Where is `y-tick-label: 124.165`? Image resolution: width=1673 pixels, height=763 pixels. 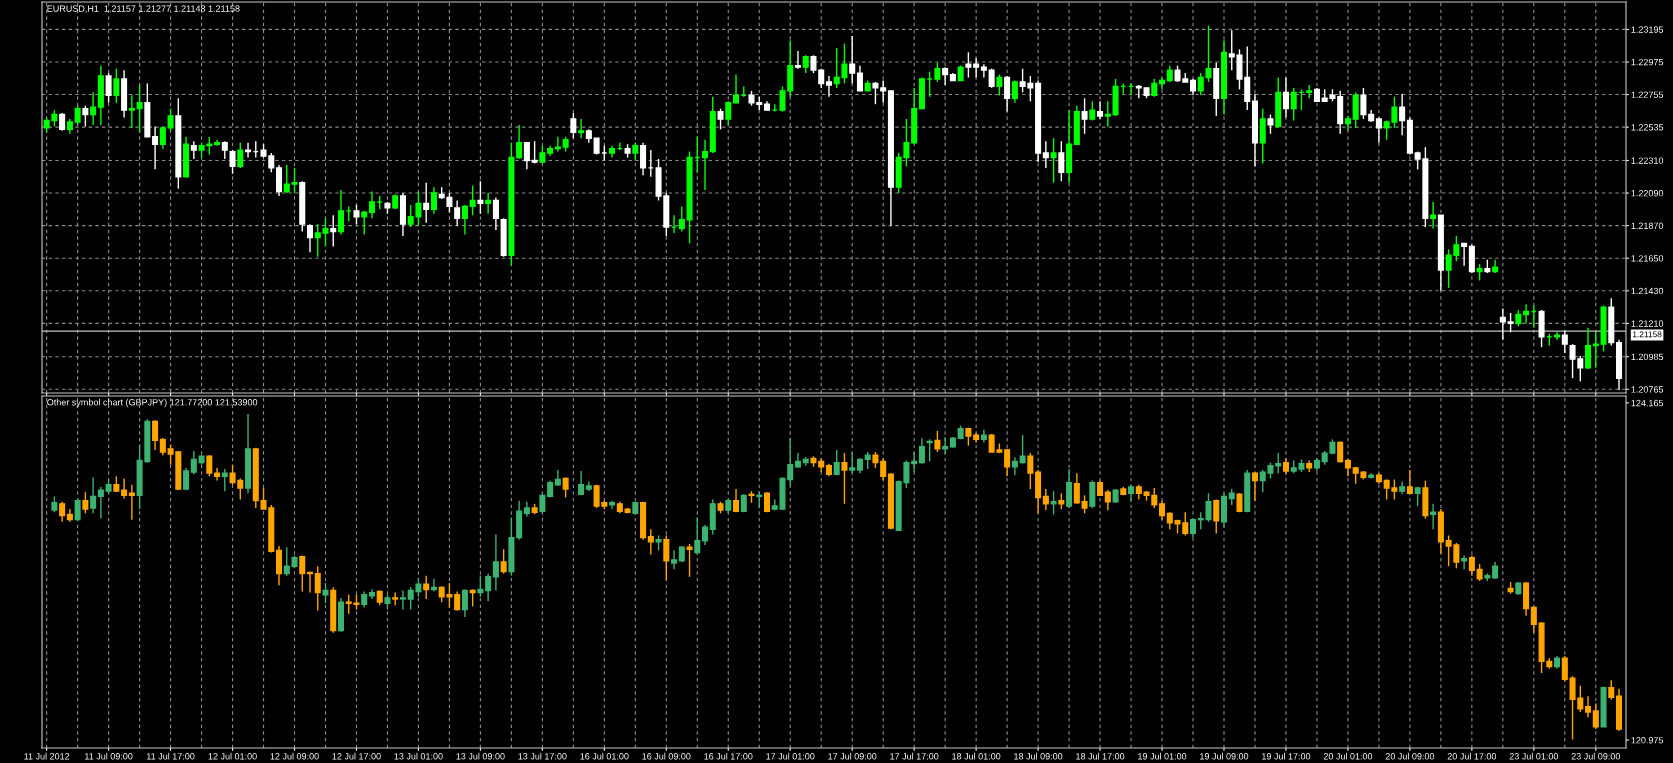 y-tick-label: 124.165 is located at coordinates (1647, 403).